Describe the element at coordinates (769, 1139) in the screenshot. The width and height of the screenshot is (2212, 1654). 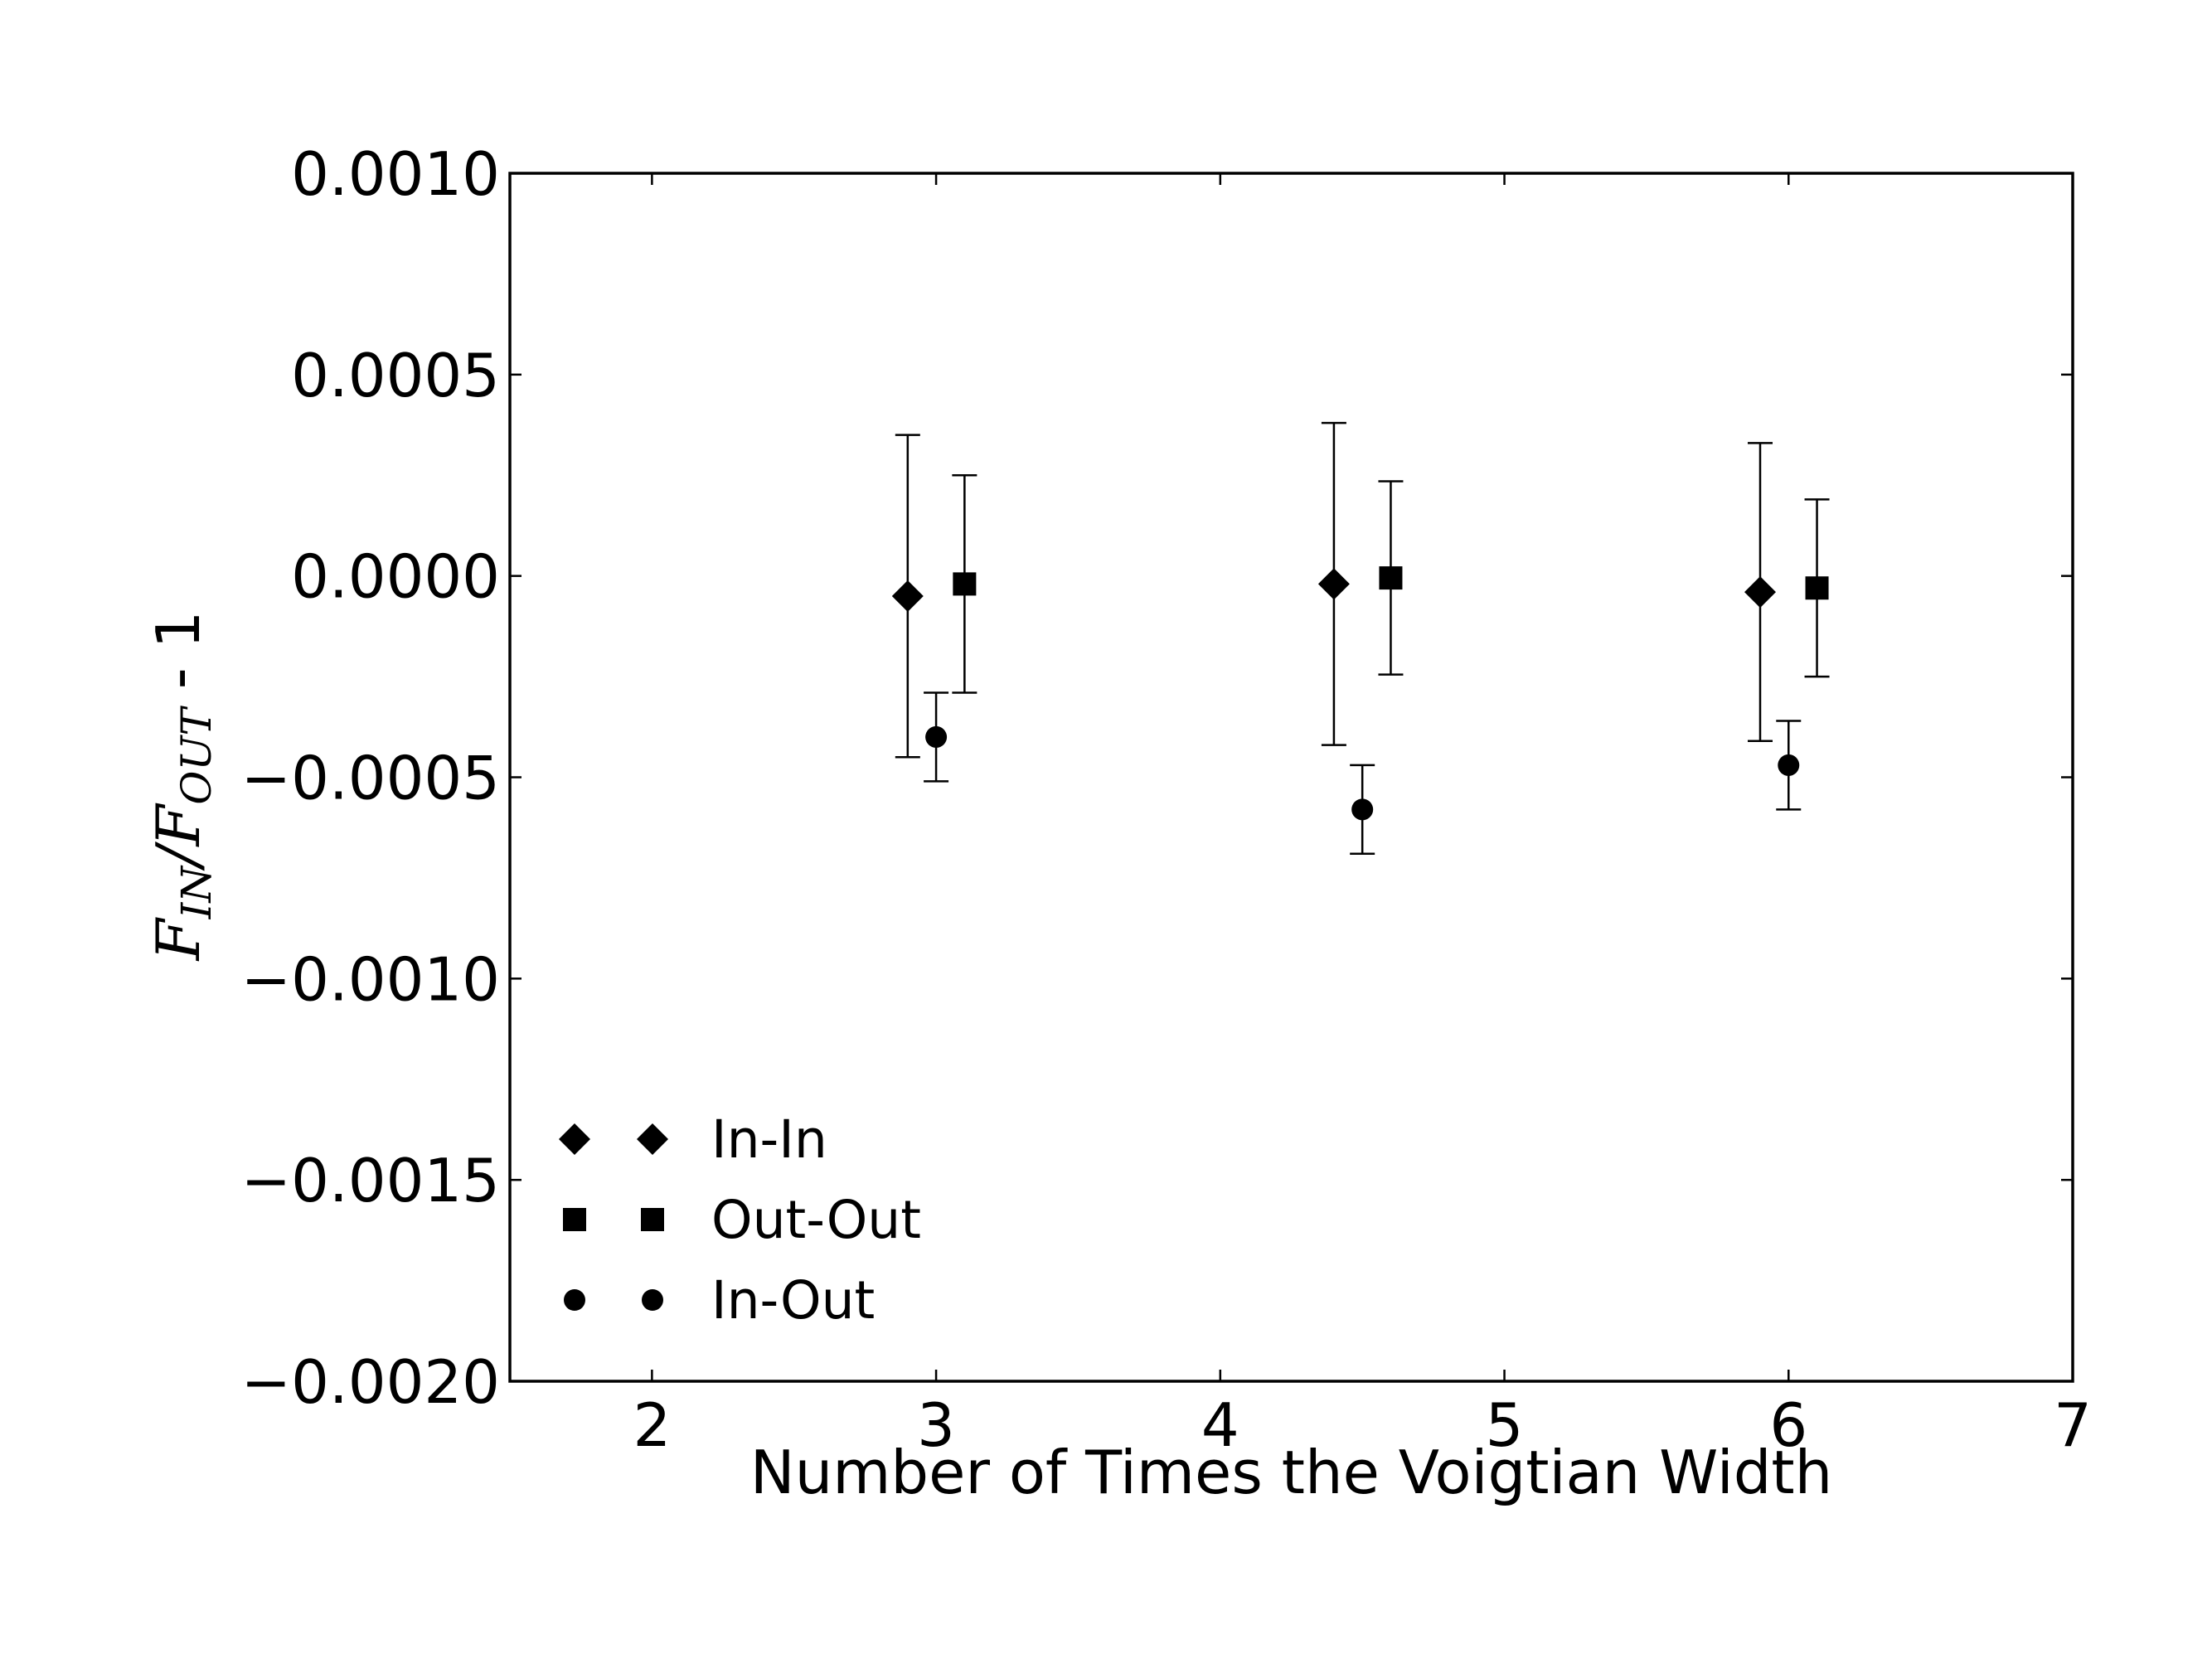
I see `legend-label: In-In` at that location.